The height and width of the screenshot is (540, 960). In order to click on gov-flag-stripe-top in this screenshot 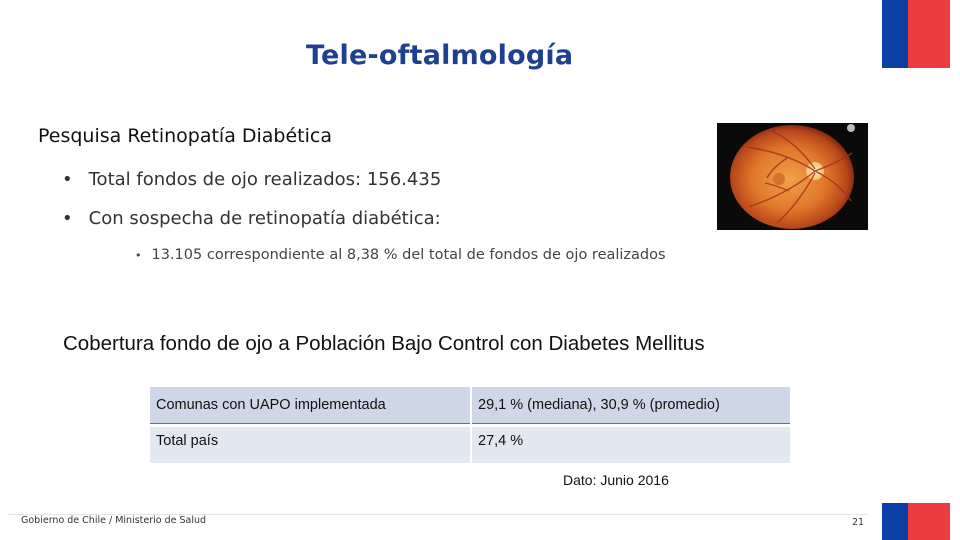, I will do `click(916, 34)`.